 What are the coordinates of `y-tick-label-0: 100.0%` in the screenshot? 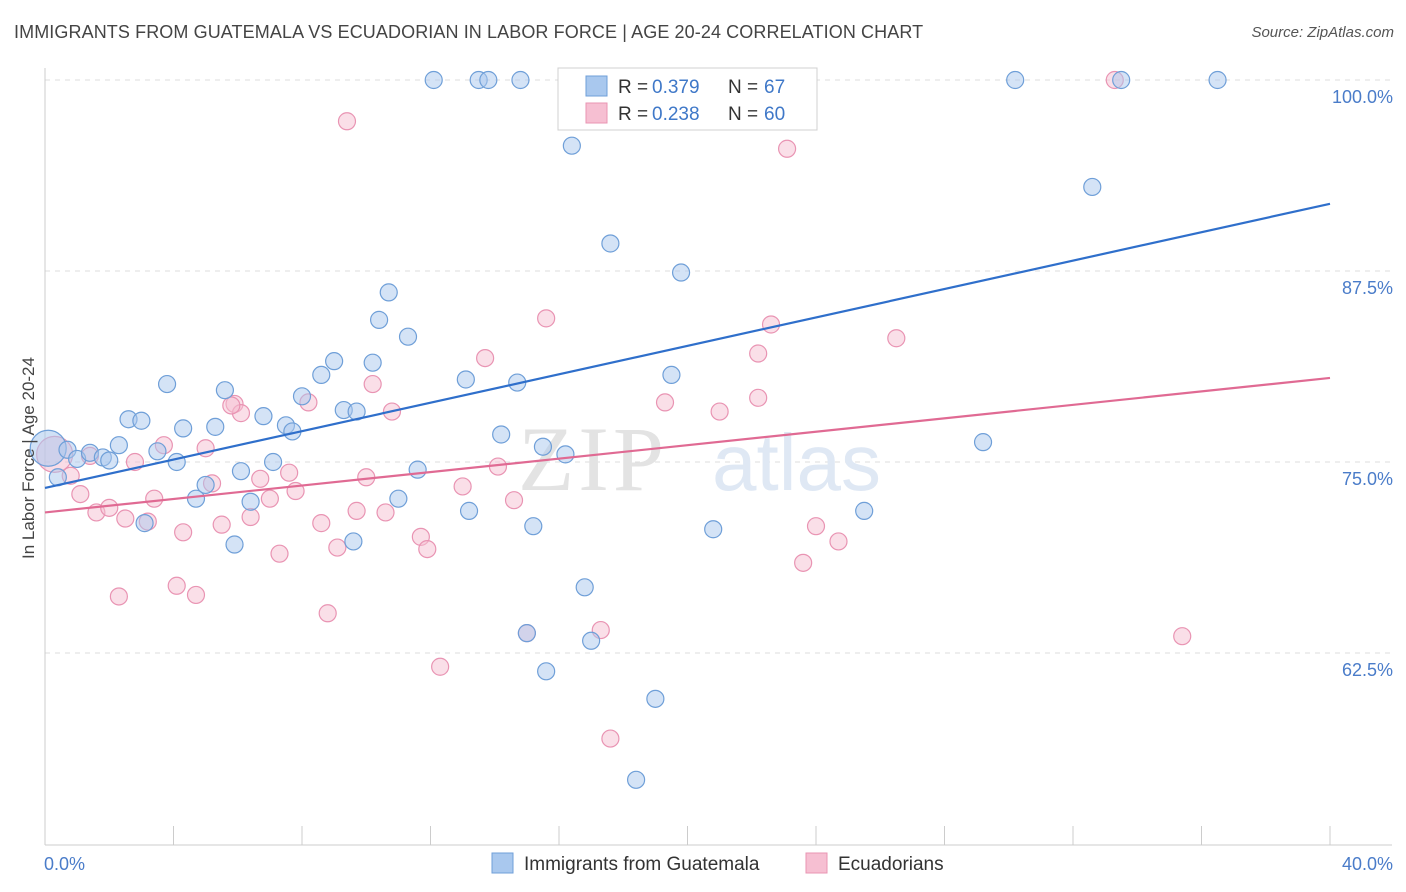 It's located at (1362, 97).